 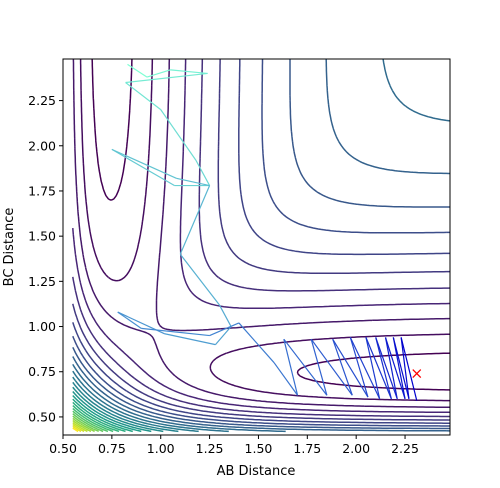 What do you see at coordinates (112, 448) in the screenshot?
I see `x-tick-label: 0.75` at bounding box center [112, 448].